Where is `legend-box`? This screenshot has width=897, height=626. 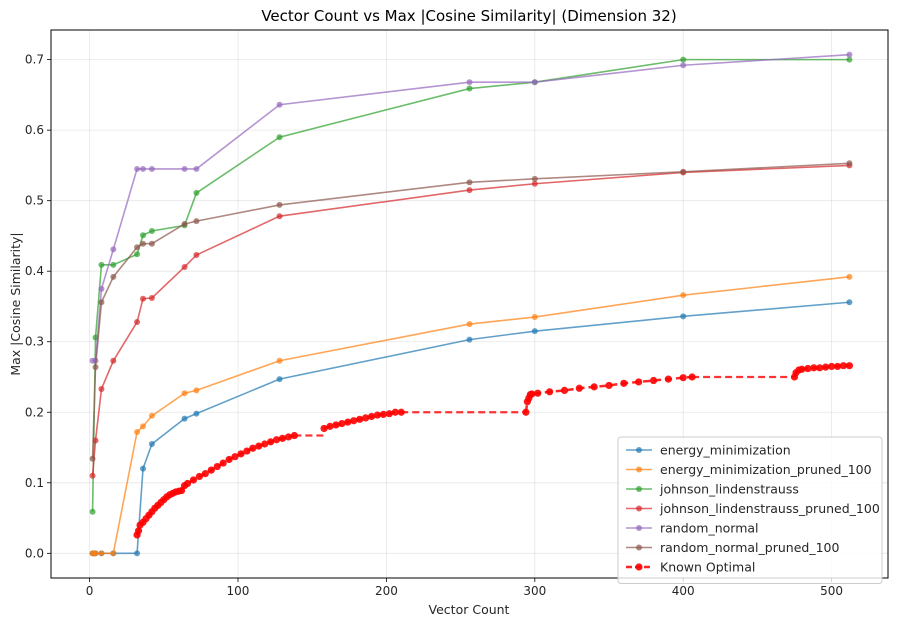
legend-box is located at coordinates (750, 510).